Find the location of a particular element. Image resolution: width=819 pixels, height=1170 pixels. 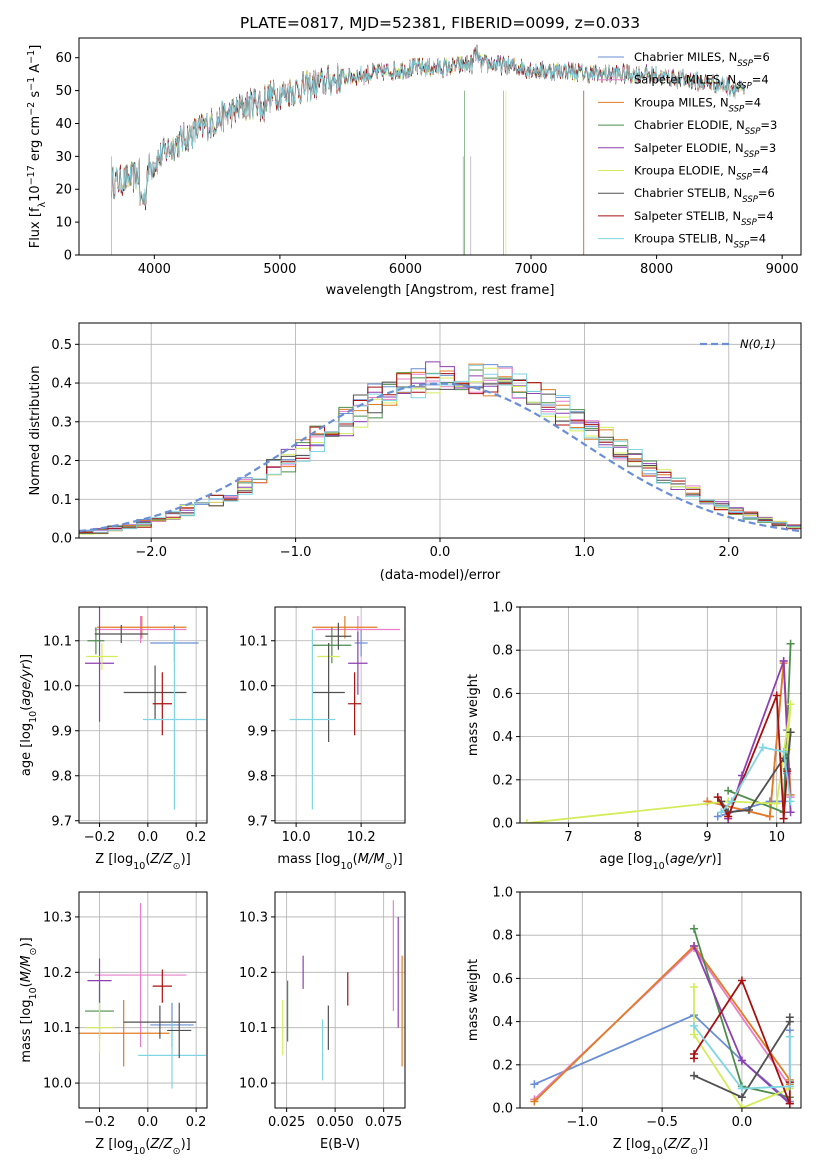

legend-label: Salpeter MILES, N is located at coordinates (685, 80).